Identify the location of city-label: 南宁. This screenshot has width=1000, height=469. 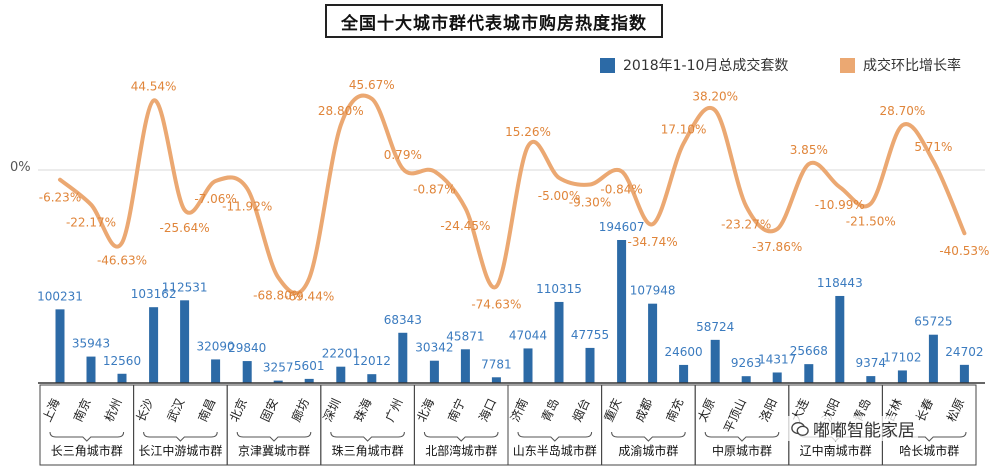
(456, 410).